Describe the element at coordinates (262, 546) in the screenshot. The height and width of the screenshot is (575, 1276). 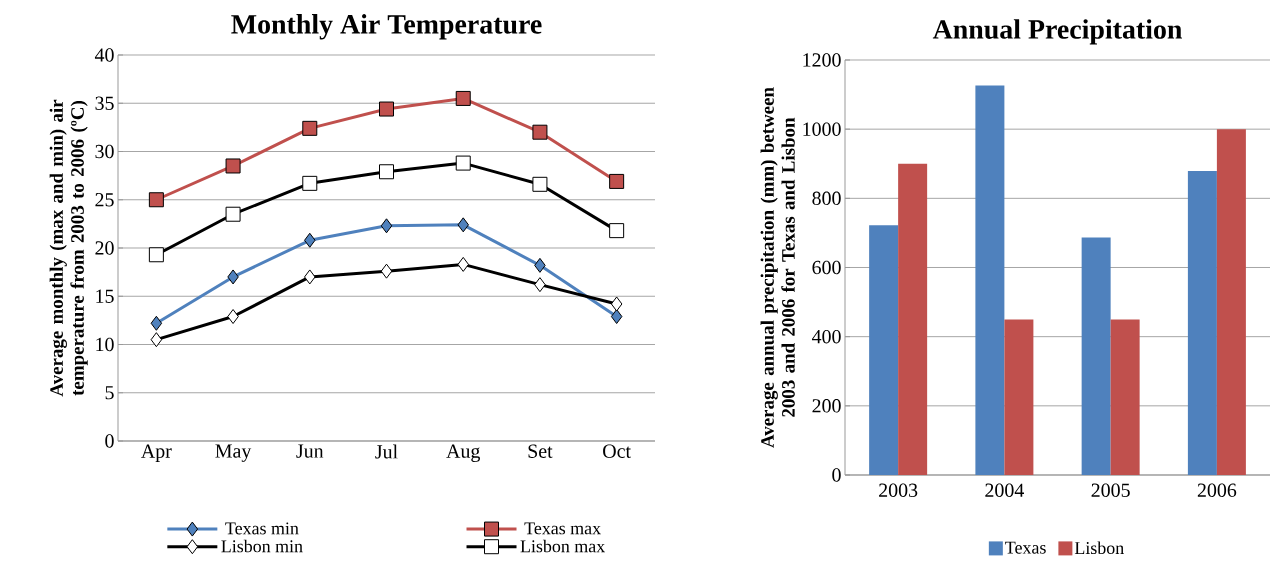
I see `legend-label: Lisbon min` at that location.